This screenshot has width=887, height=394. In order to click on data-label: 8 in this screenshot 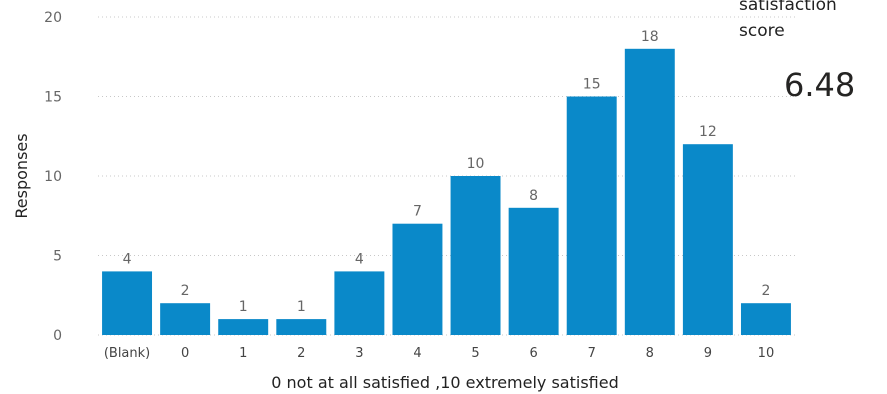, I will do `click(533, 196)`.